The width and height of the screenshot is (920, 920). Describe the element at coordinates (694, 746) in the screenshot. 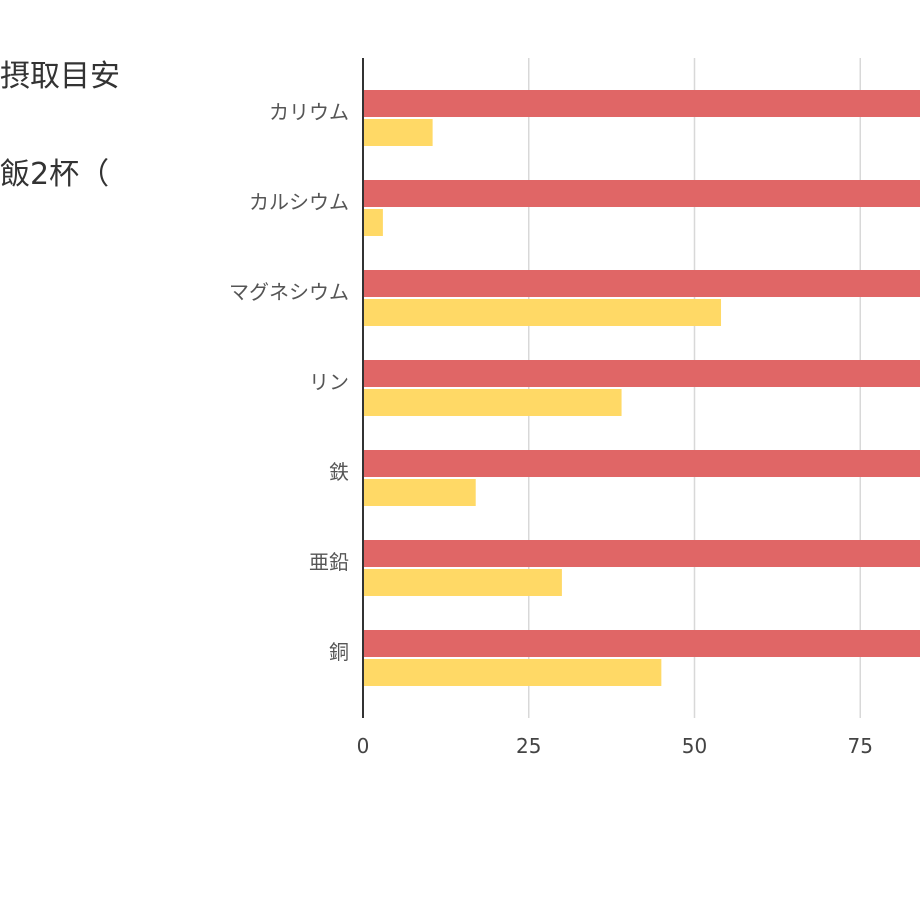

I see `x-tick-label-2: 50` at that location.